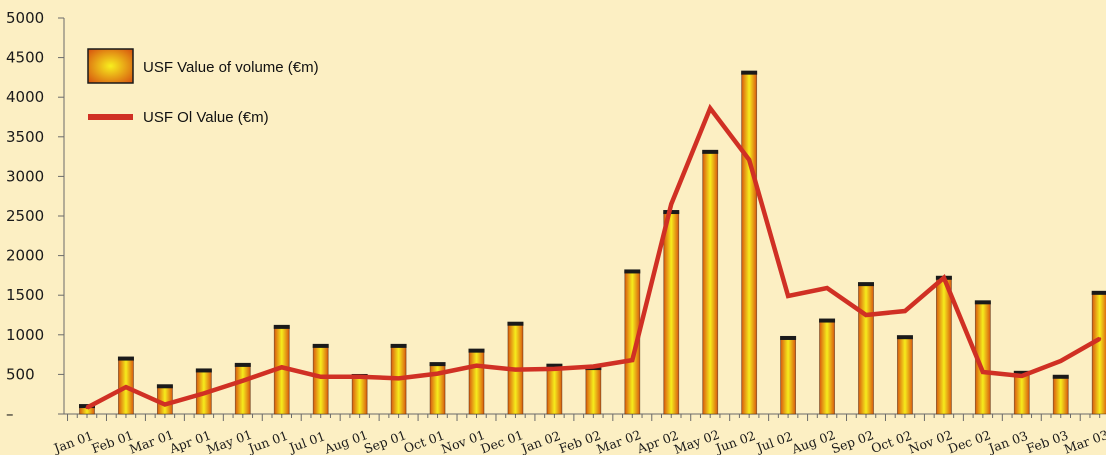 The height and width of the screenshot is (455, 1106). I want to click on y-tick-label: 1500, so click(25, 295).